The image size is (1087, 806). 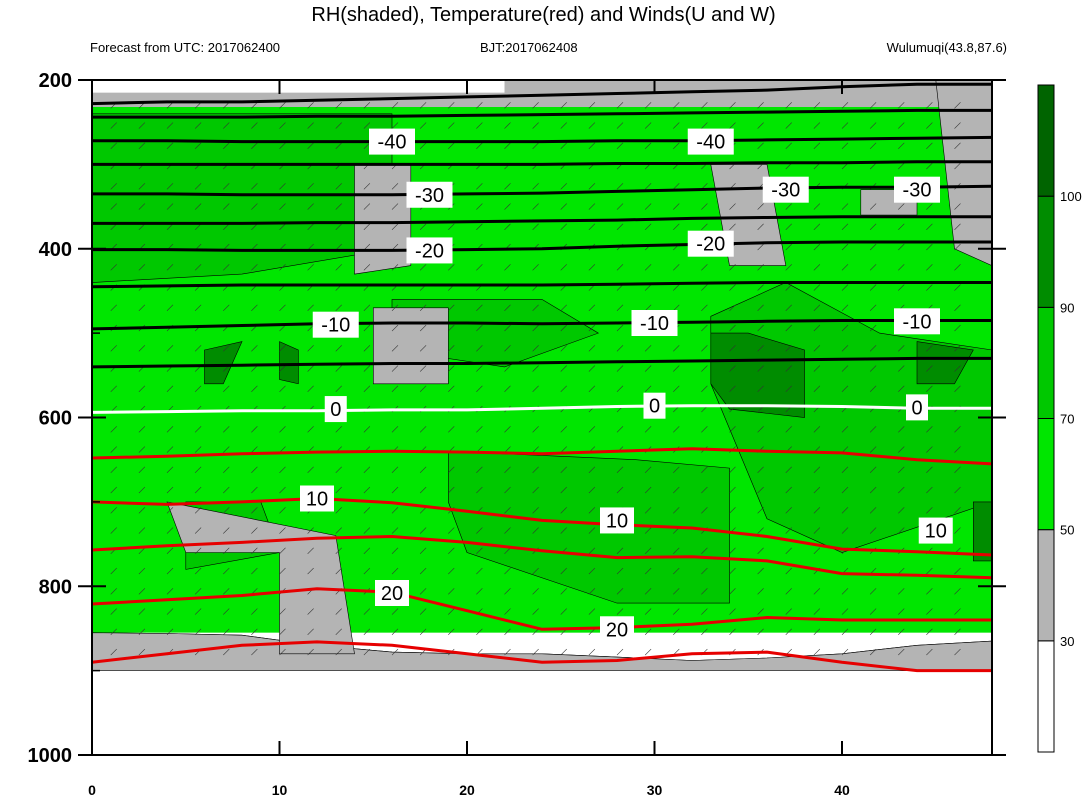 What do you see at coordinates (710, 243) in the screenshot?
I see `contour-label-box` at bounding box center [710, 243].